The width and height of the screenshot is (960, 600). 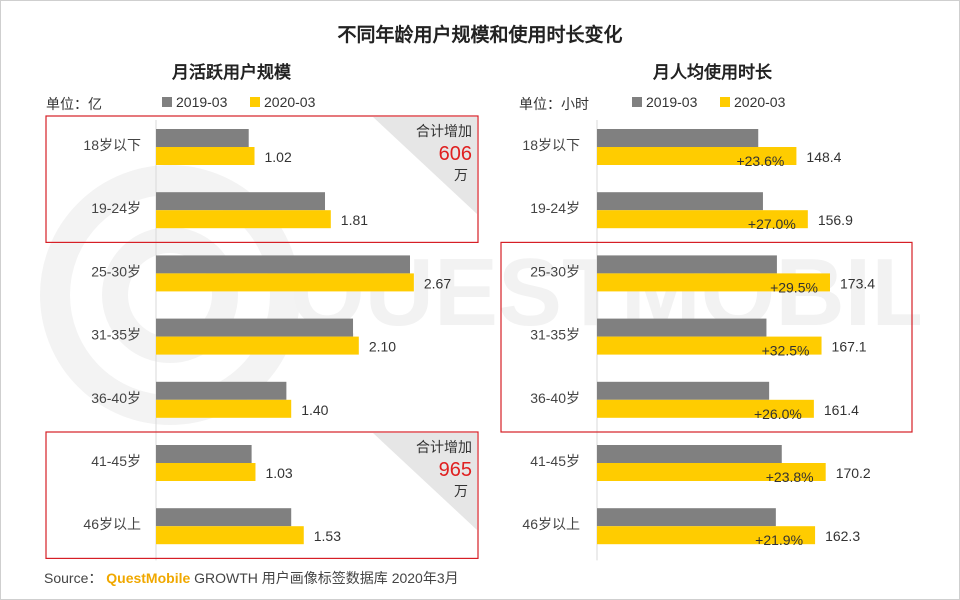 What do you see at coordinates (752, 102) in the screenshot?
I see `right-legend-2020: 2020-03` at bounding box center [752, 102].